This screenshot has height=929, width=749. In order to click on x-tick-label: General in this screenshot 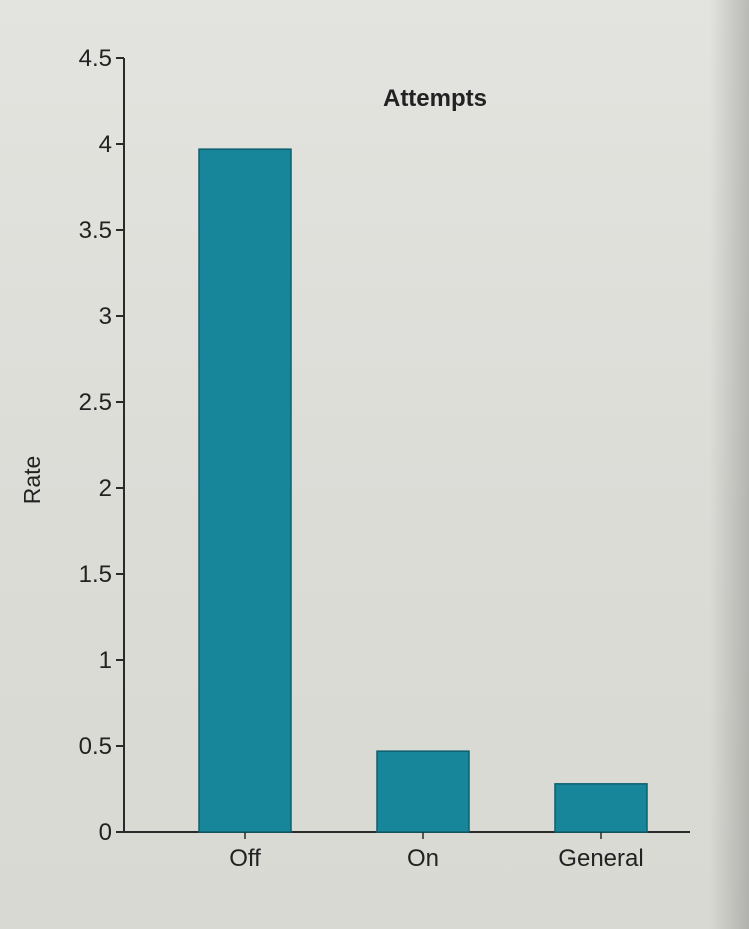, I will do `click(600, 858)`.